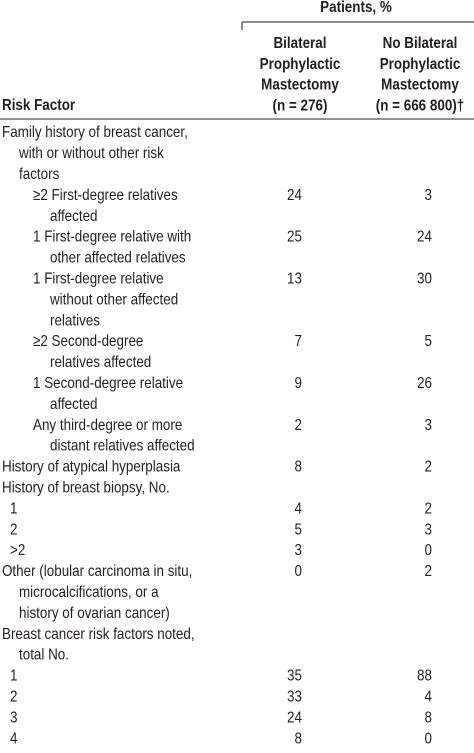 The image size is (474, 753). What do you see at coordinates (107, 425) in the screenshot?
I see `row-label: Any third-degree or more` at bounding box center [107, 425].